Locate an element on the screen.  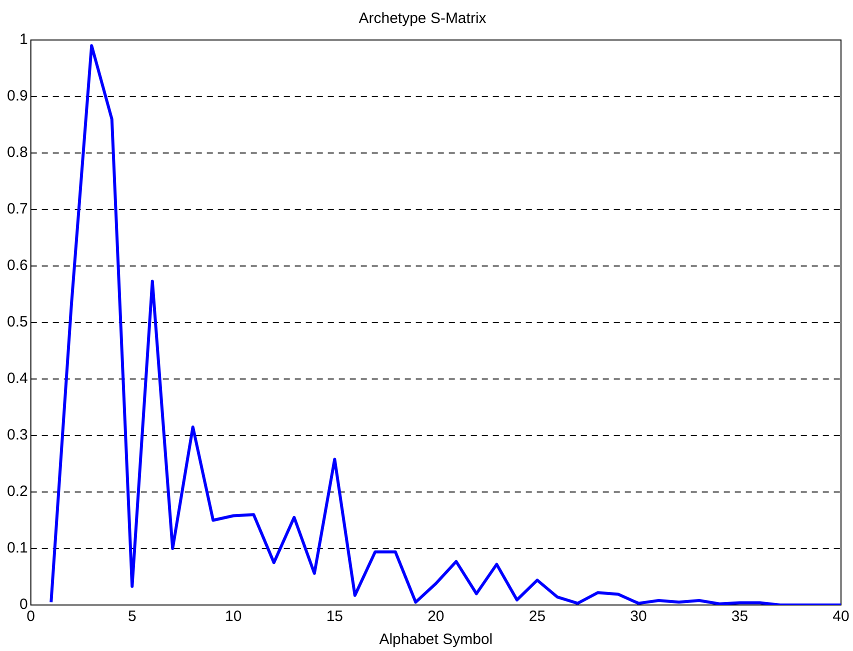
y-tick-label: 1 is located at coordinates (24, 39).